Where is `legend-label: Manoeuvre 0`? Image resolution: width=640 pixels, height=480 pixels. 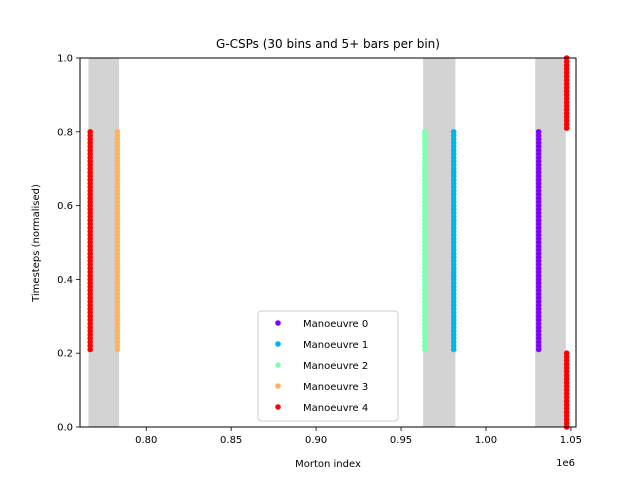 legend-label: Manoeuvre 0 is located at coordinates (335, 324).